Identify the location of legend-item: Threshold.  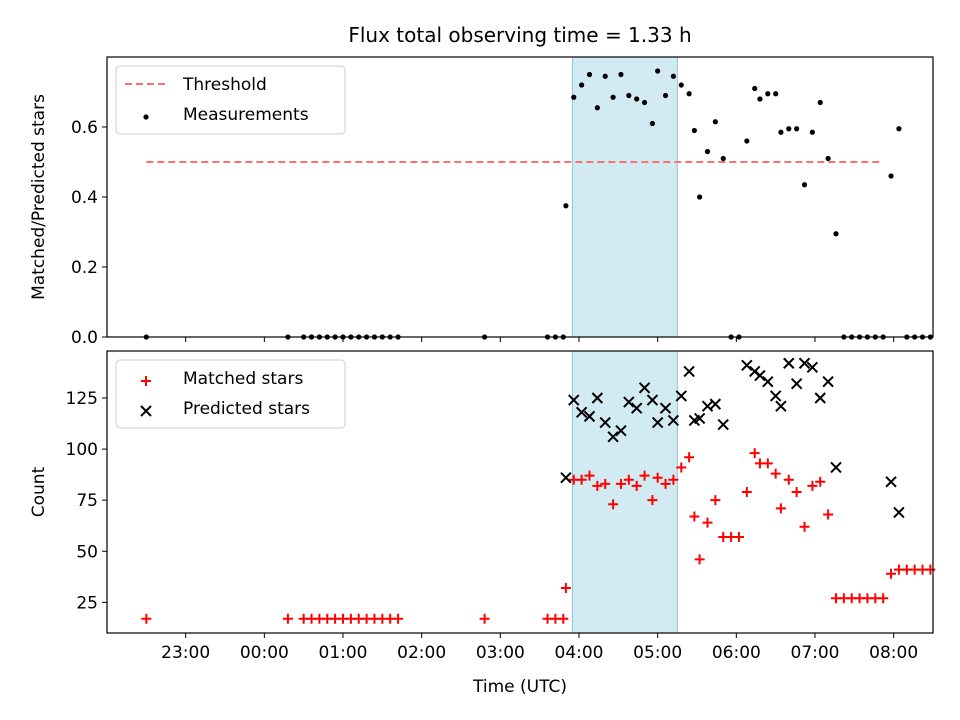
(196, 85).